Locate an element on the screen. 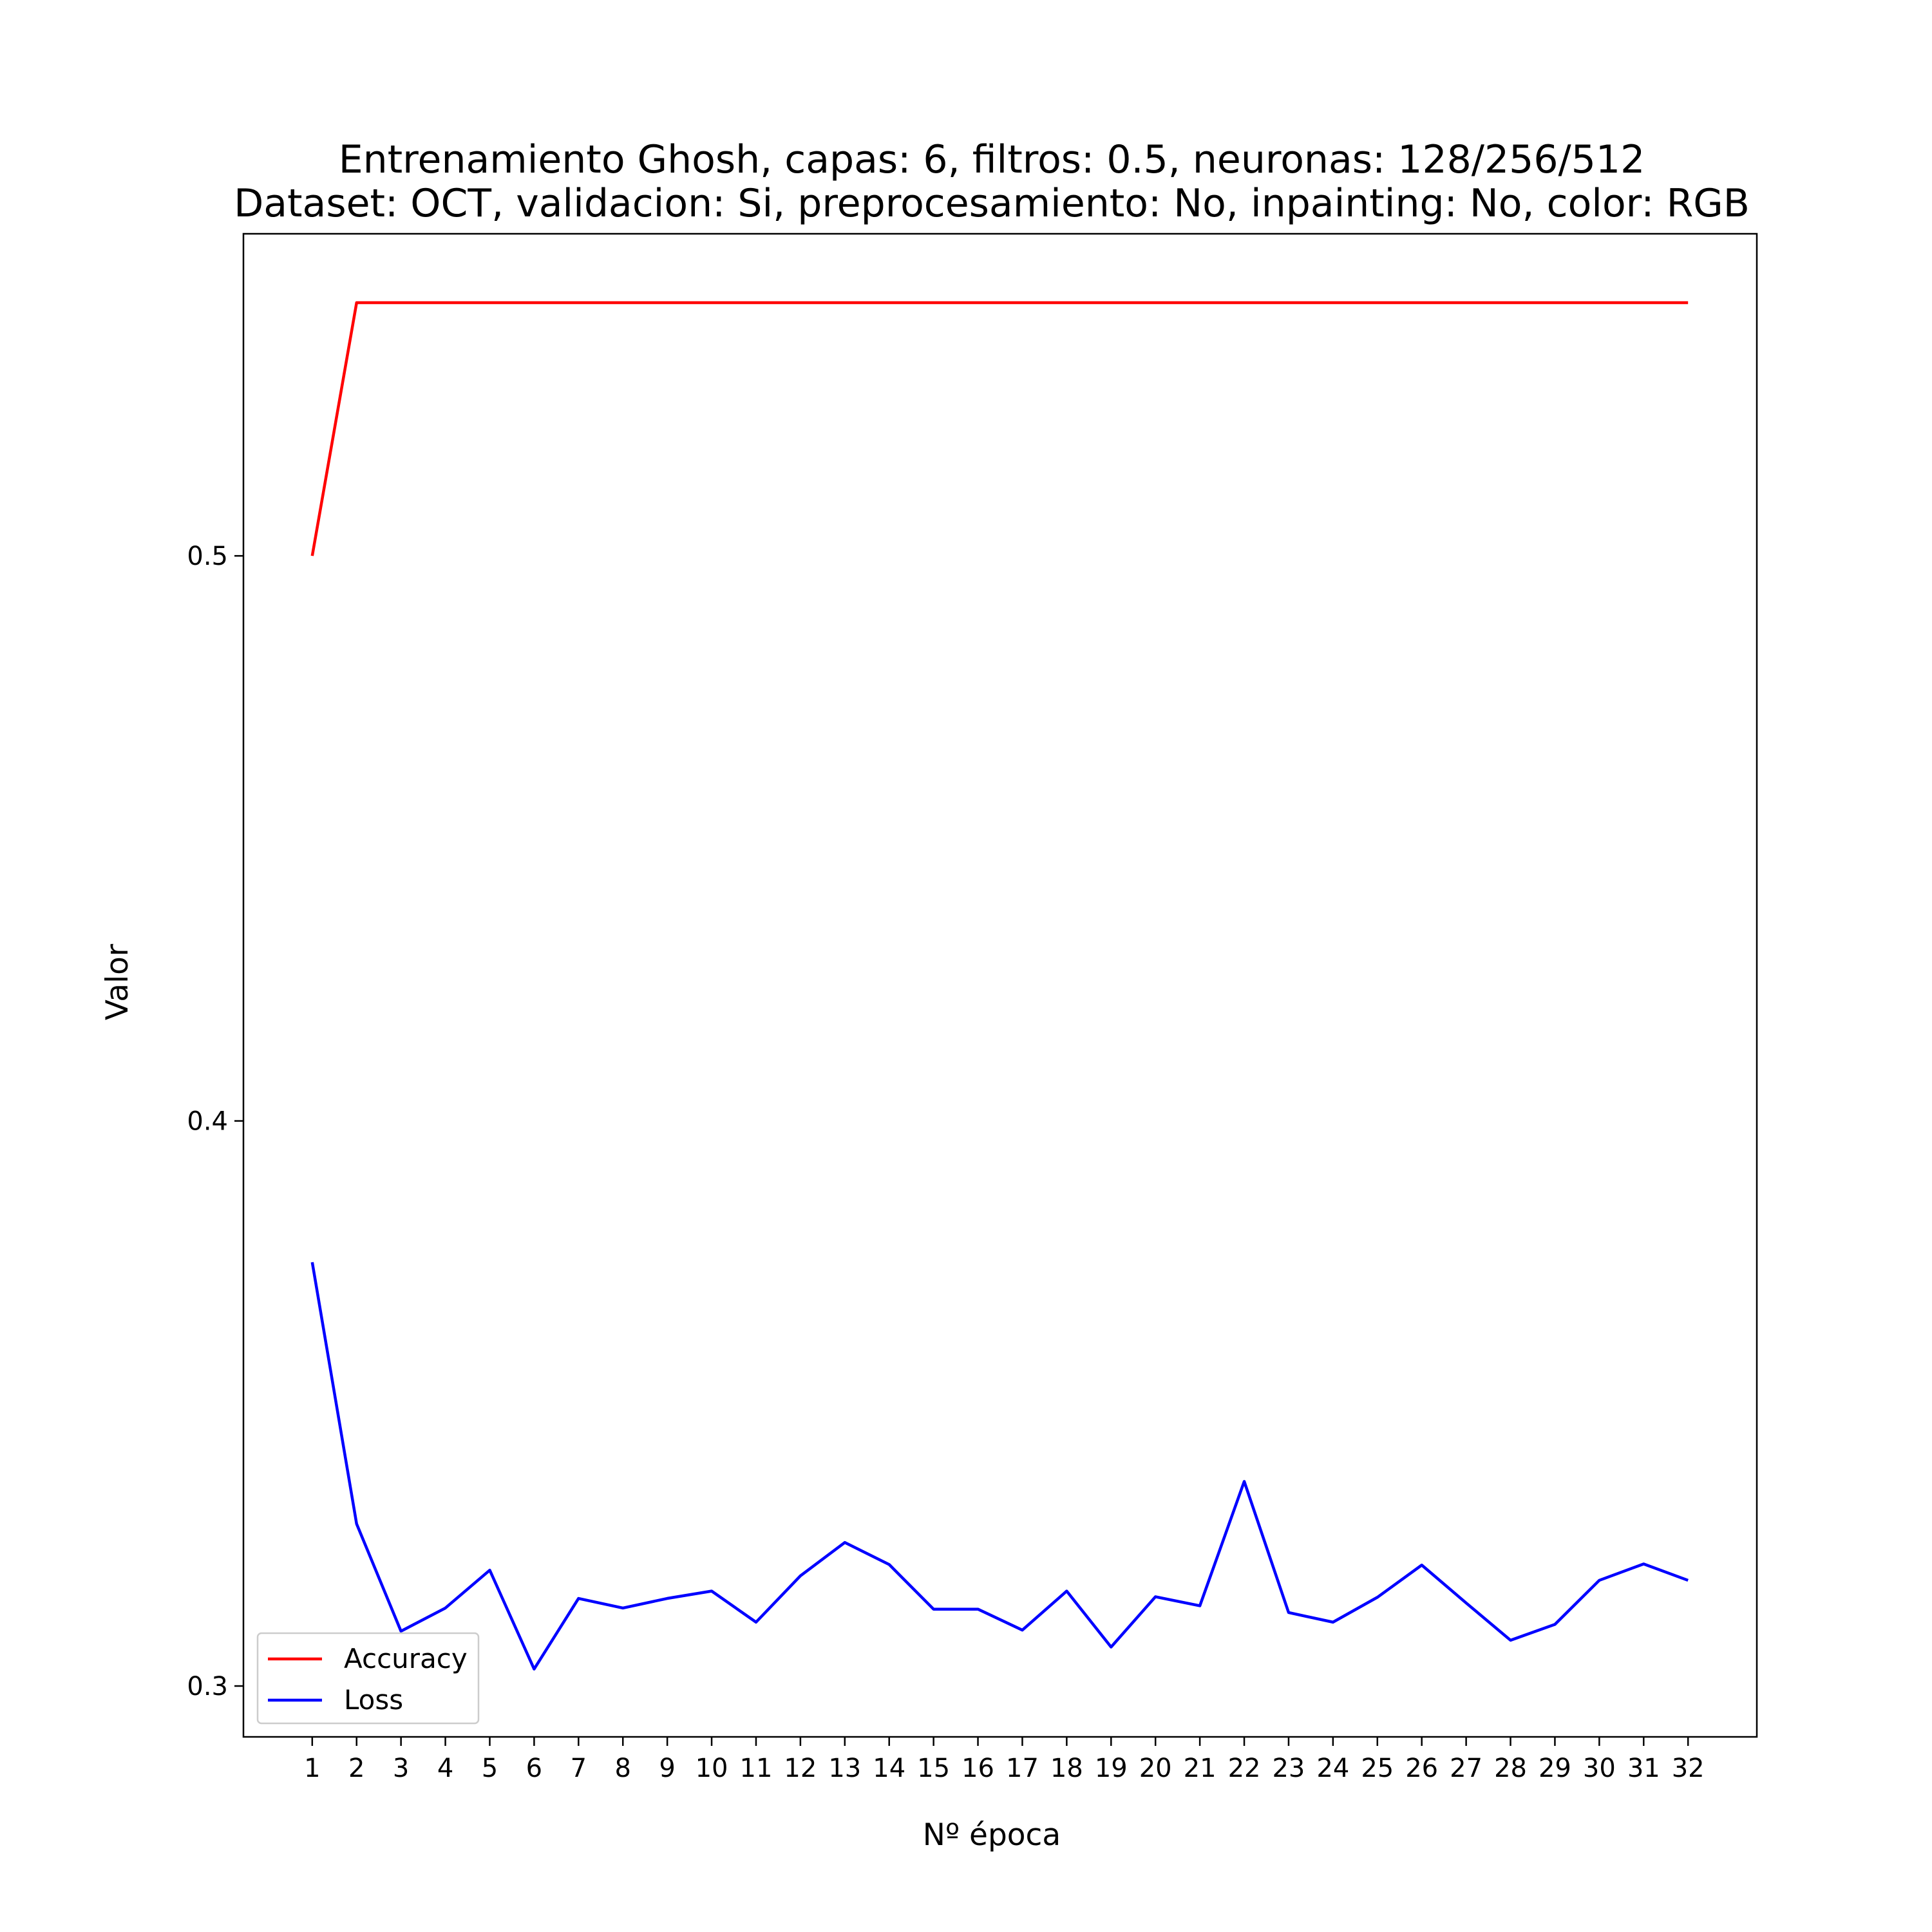  x-tick-label: 14 is located at coordinates (889, 1768).